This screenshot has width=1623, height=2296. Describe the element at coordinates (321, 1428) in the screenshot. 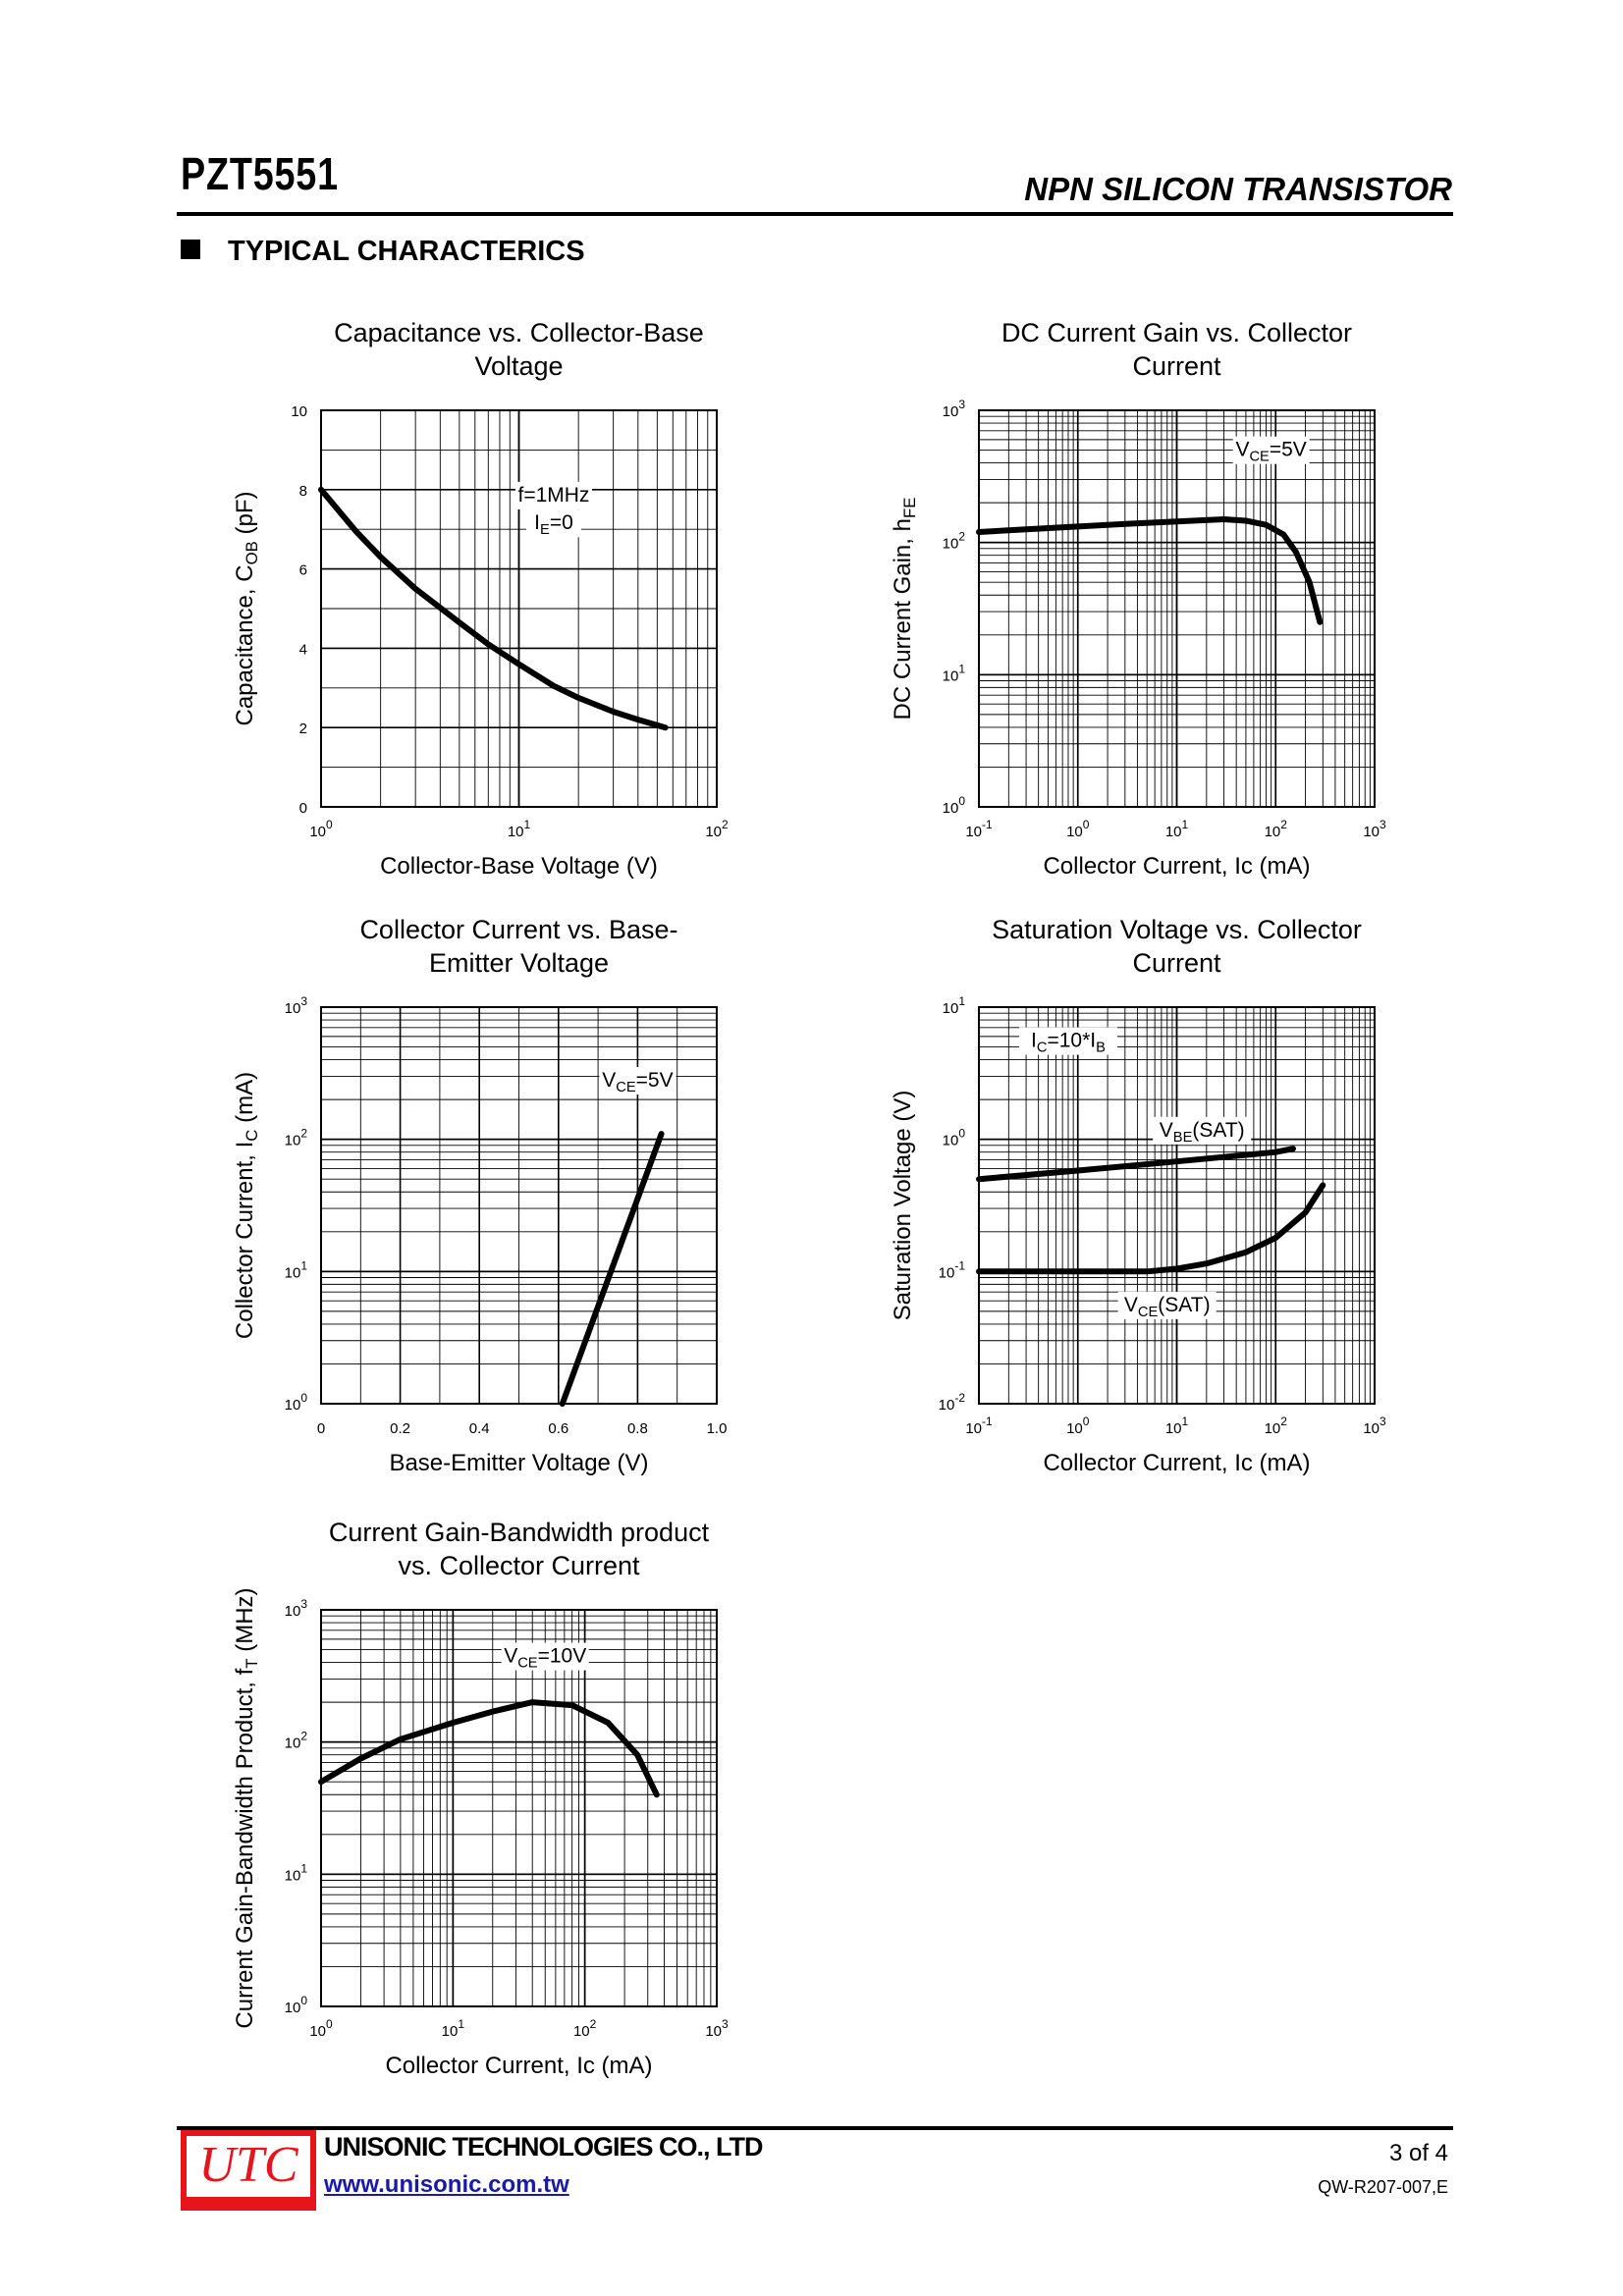

I see `x-tick-label: 0` at that location.